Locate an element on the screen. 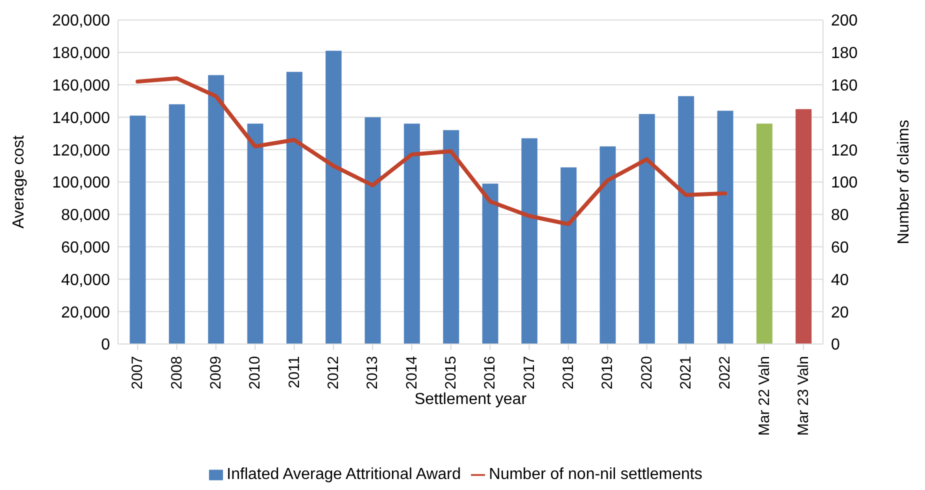 The image size is (925, 490). y-tick-label: 180,000 is located at coordinates (81, 53).